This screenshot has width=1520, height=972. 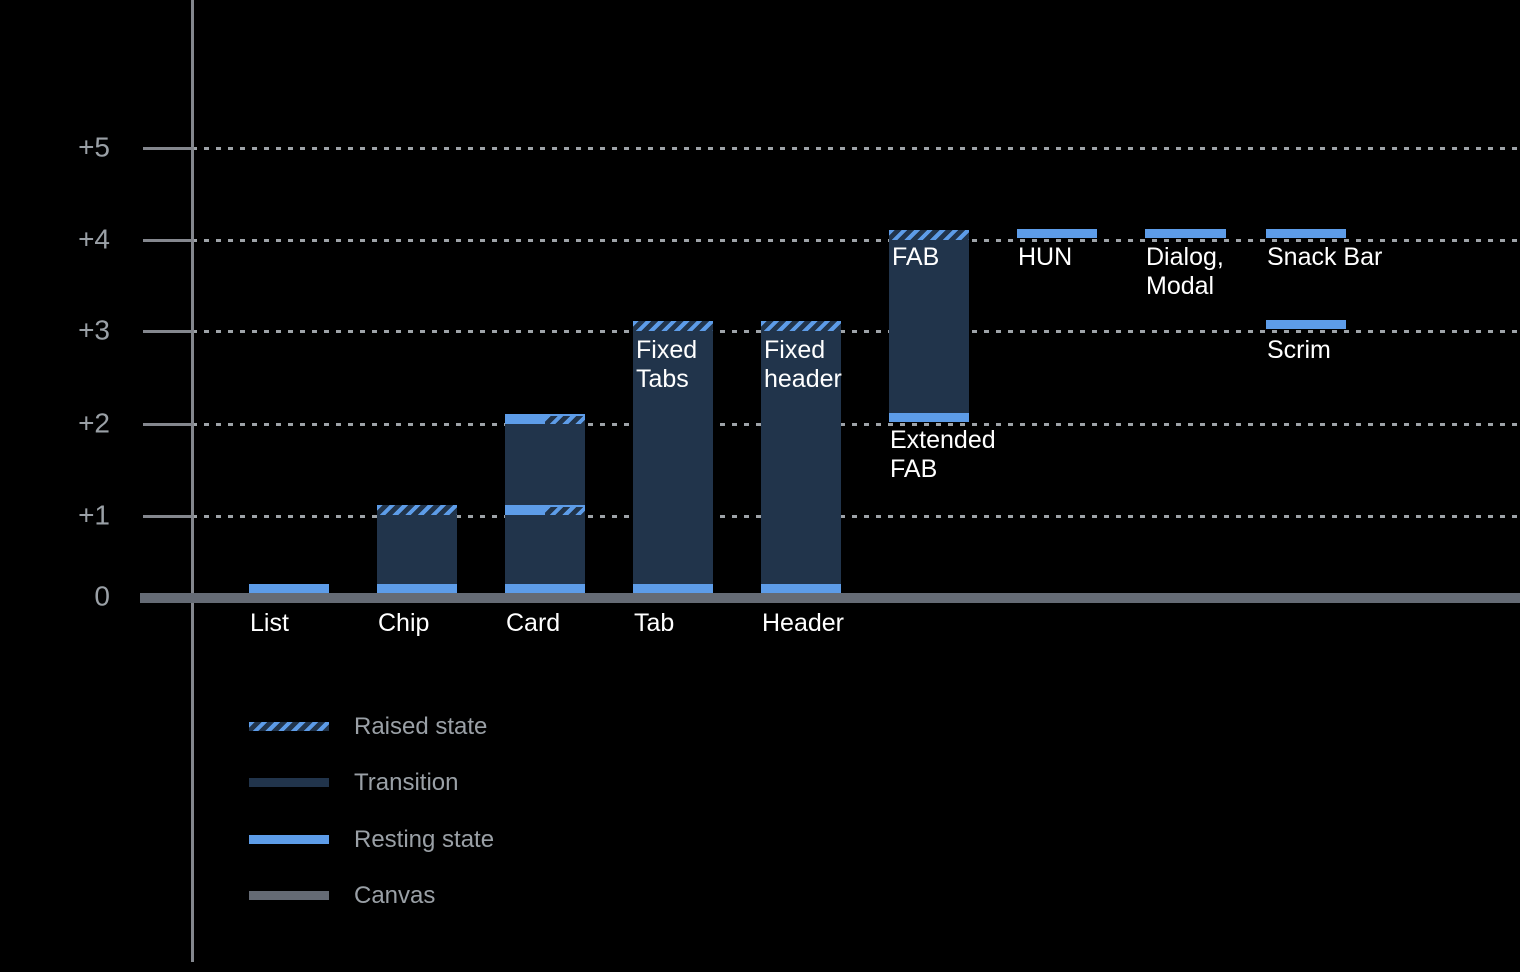 I want to click on y-axis-tick-label: +4, so click(x=94, y=239).